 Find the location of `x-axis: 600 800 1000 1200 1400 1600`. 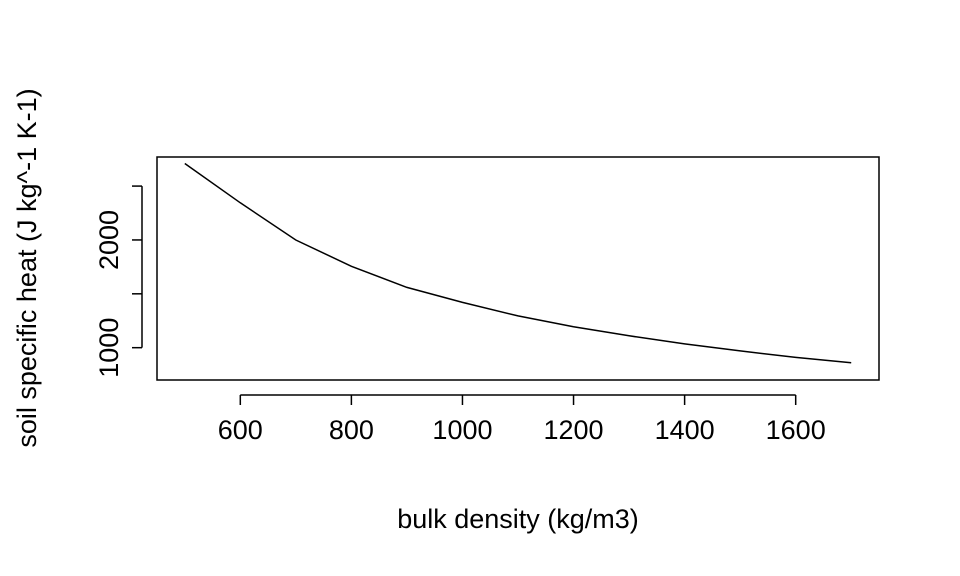

x-axis: 600 800 1000 1200 1400 1600 is located at coordinates (522, 419).